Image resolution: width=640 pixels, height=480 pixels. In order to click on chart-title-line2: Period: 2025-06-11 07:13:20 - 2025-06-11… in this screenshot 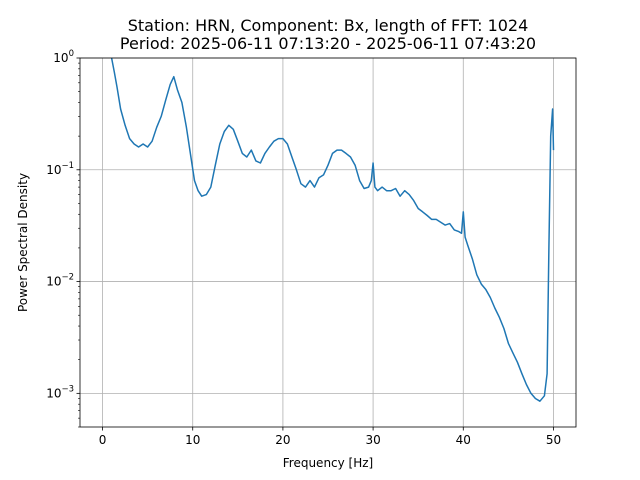, I will do `click(328, 43)`.